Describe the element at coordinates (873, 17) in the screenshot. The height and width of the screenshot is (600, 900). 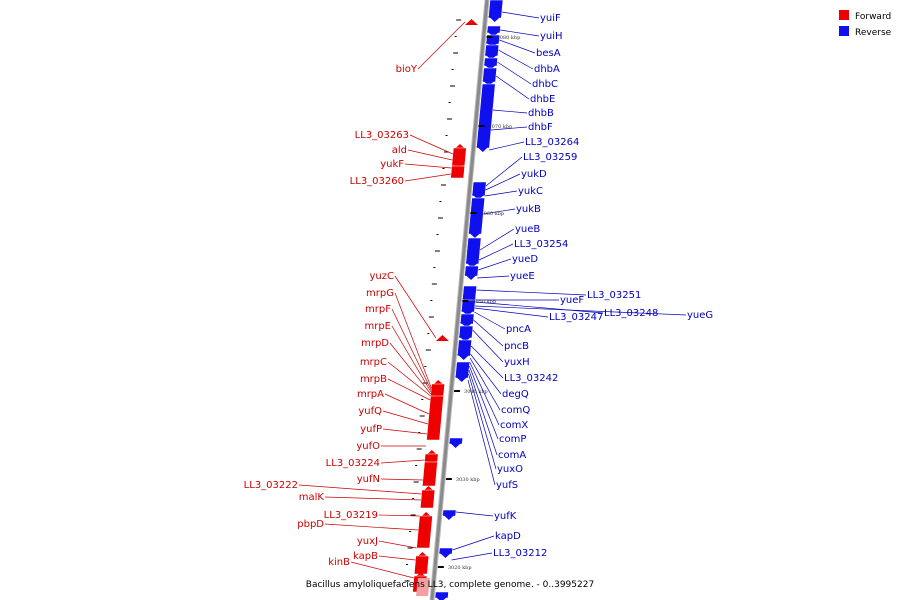
I see `legend-forward-label: Forward` at that location.